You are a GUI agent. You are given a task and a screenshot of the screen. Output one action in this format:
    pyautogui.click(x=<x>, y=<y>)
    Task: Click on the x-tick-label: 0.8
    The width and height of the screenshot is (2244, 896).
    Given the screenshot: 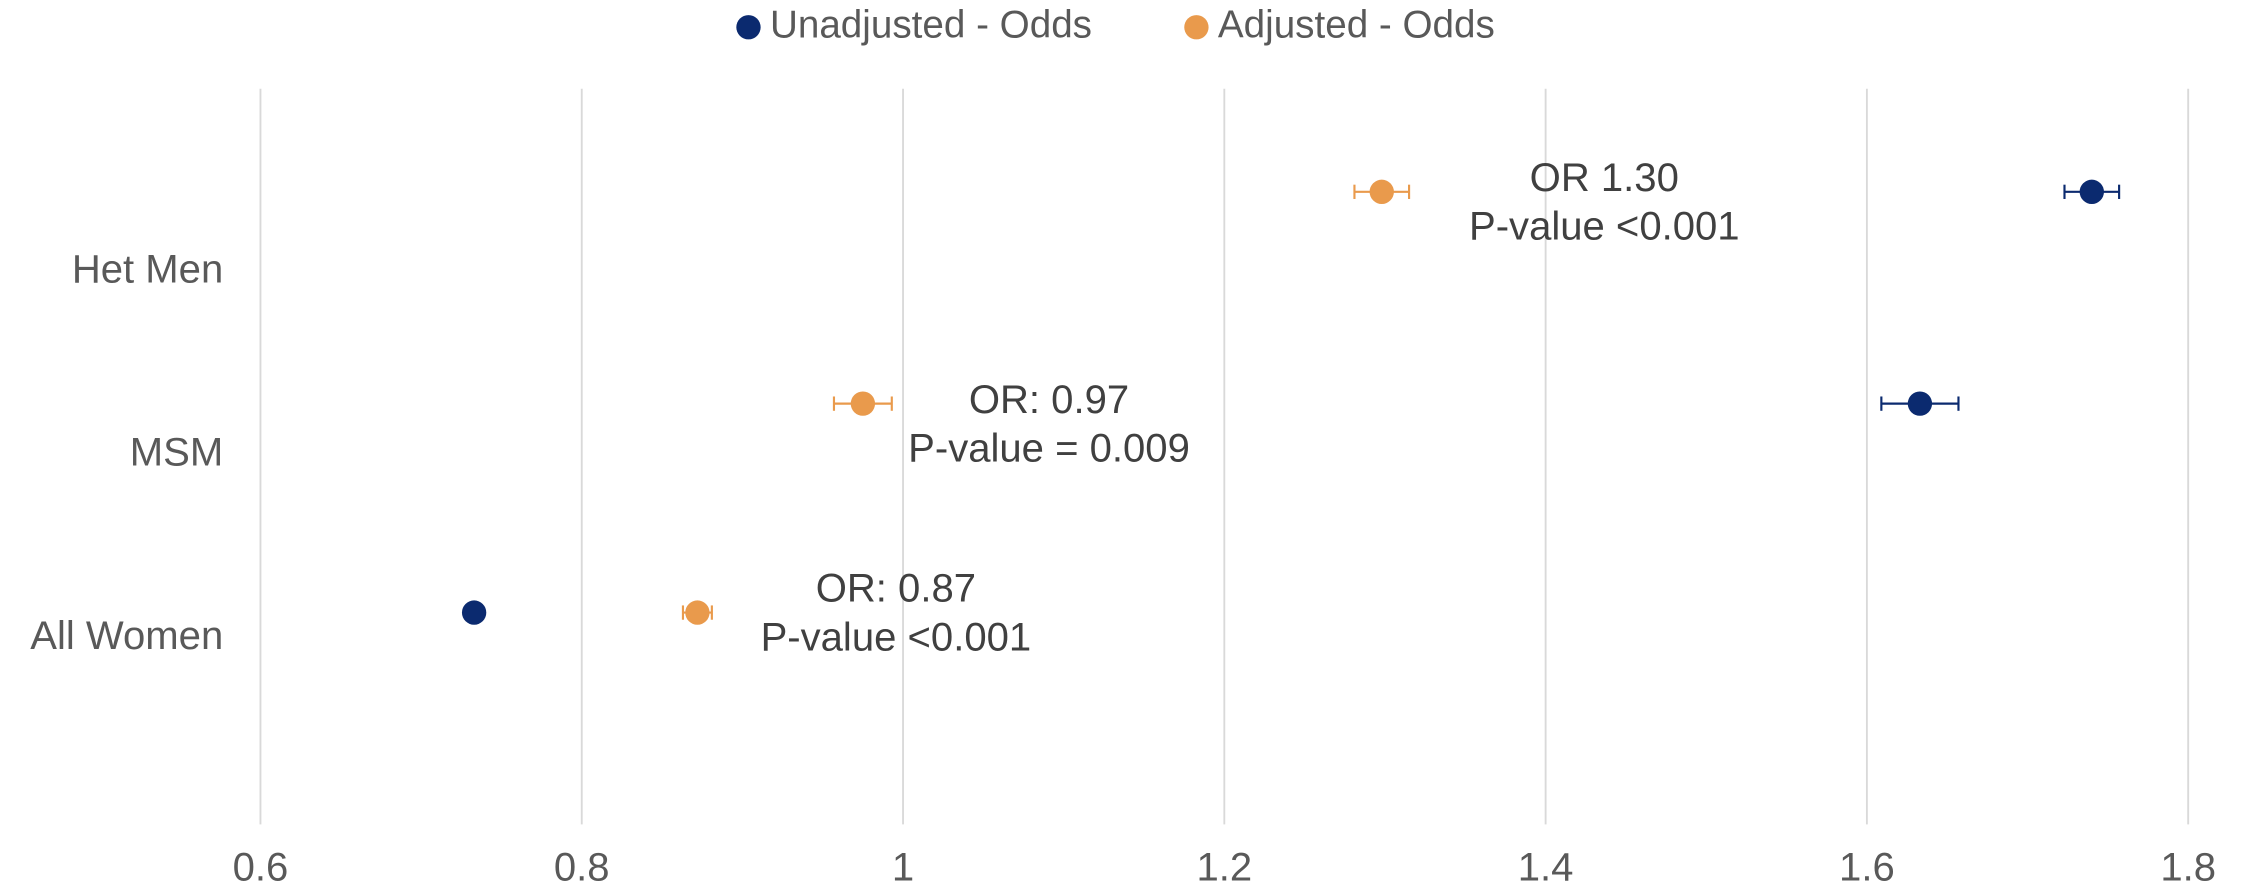 What is the action you would take?
    pyautogui.click(x=582, y=868)
    